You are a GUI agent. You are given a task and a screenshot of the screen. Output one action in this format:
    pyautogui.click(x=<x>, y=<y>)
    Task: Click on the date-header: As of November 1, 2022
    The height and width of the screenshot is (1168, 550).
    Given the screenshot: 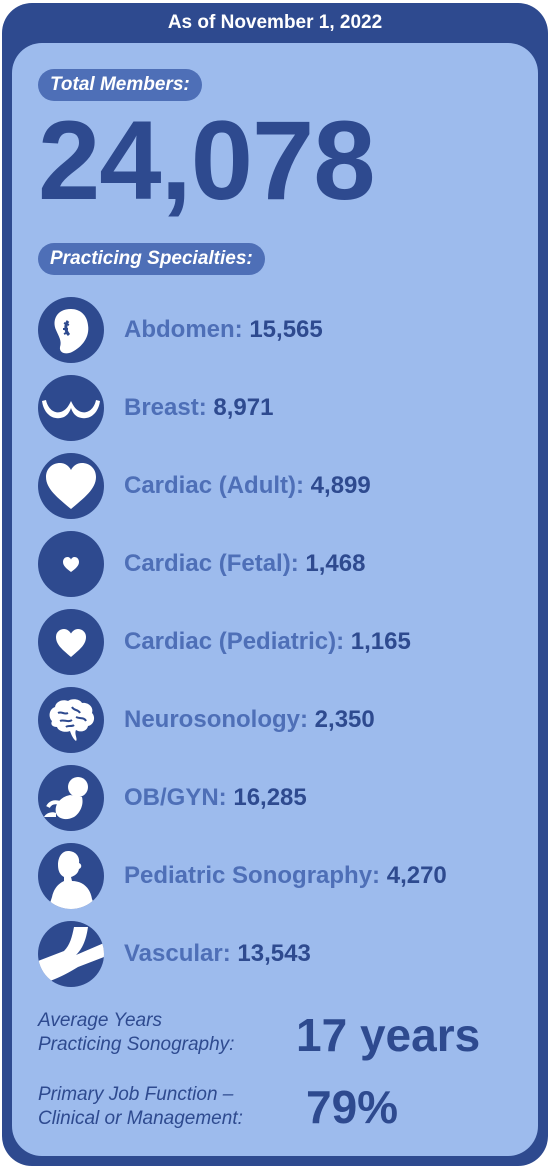 What is the action you would take?
    pyautogui.click(x=275, y=22)
    